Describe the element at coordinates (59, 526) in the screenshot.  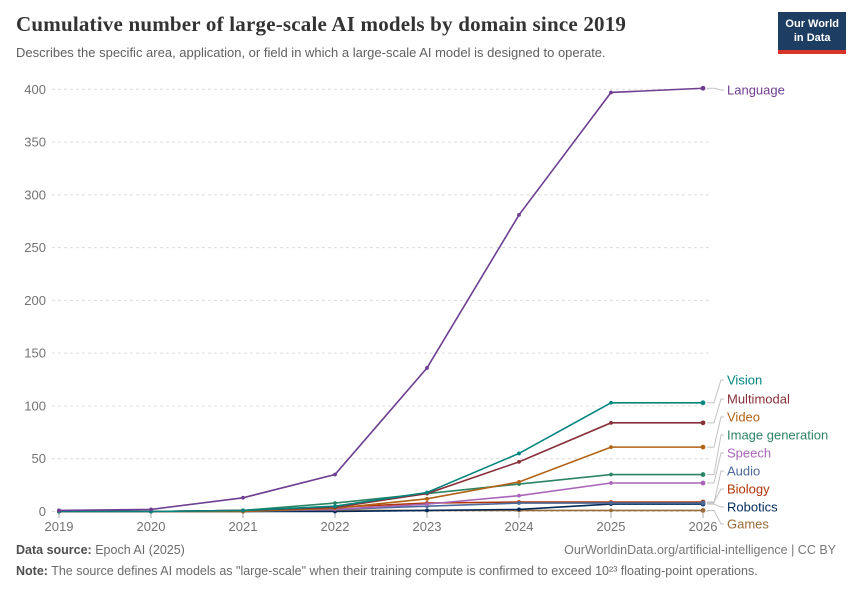
I see `x-tick-label: 2019` at that location.